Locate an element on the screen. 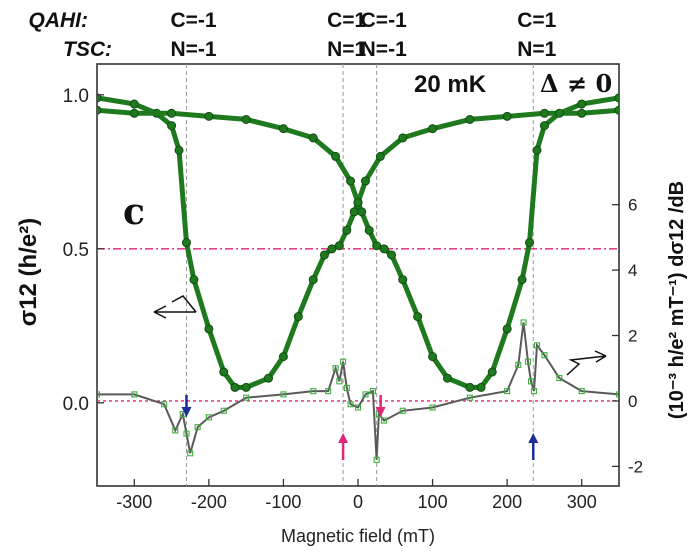  annotation-points: C=-1 N=-1 C=1 N=1 C=-1 N=-1 C=1 N=1 is located at coordinates (363, 35).